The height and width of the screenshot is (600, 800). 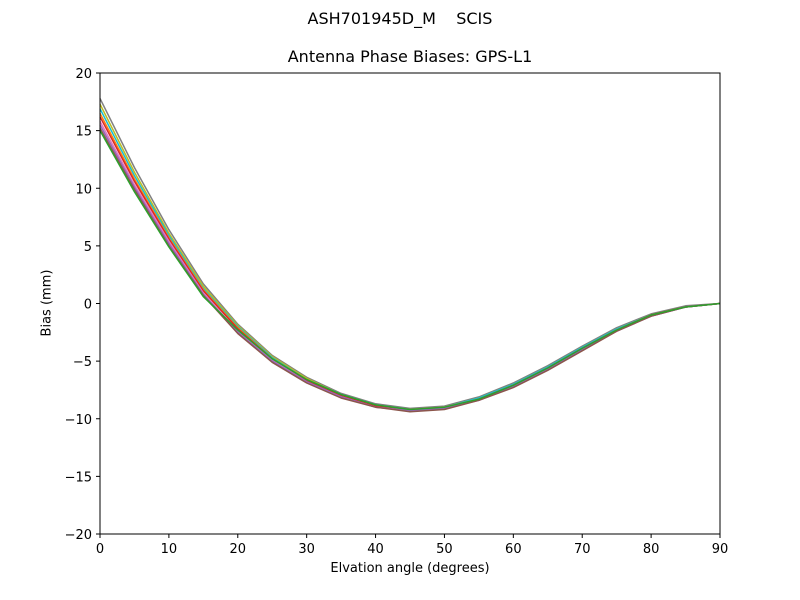 What do you see at coordinates (100, 549) in the screenshot?
I see `x-tick-label: 0` at bounding box center [100, 549].